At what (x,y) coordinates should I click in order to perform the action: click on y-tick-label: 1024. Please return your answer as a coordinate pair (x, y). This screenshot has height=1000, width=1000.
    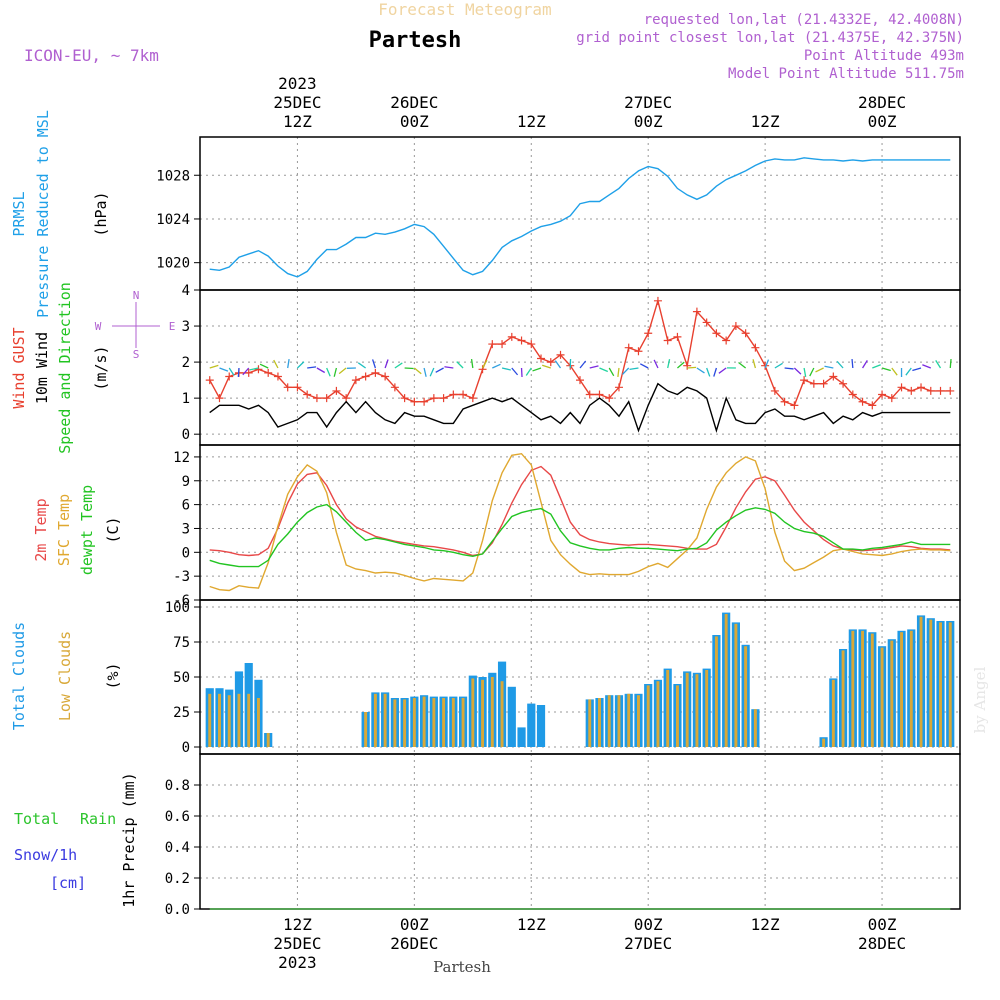
    Looking at the image, I should click on (173, 220).